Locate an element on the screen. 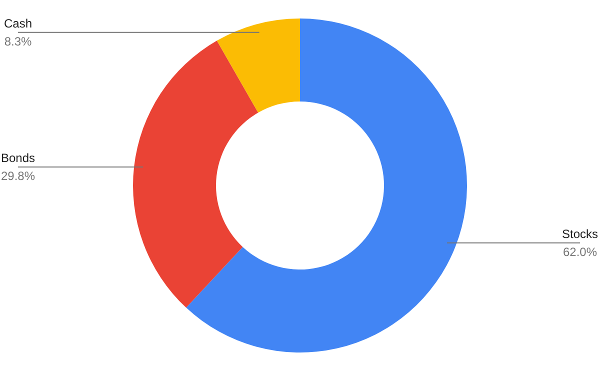  slice-label: Bonds is located at coordinates (18, 157).